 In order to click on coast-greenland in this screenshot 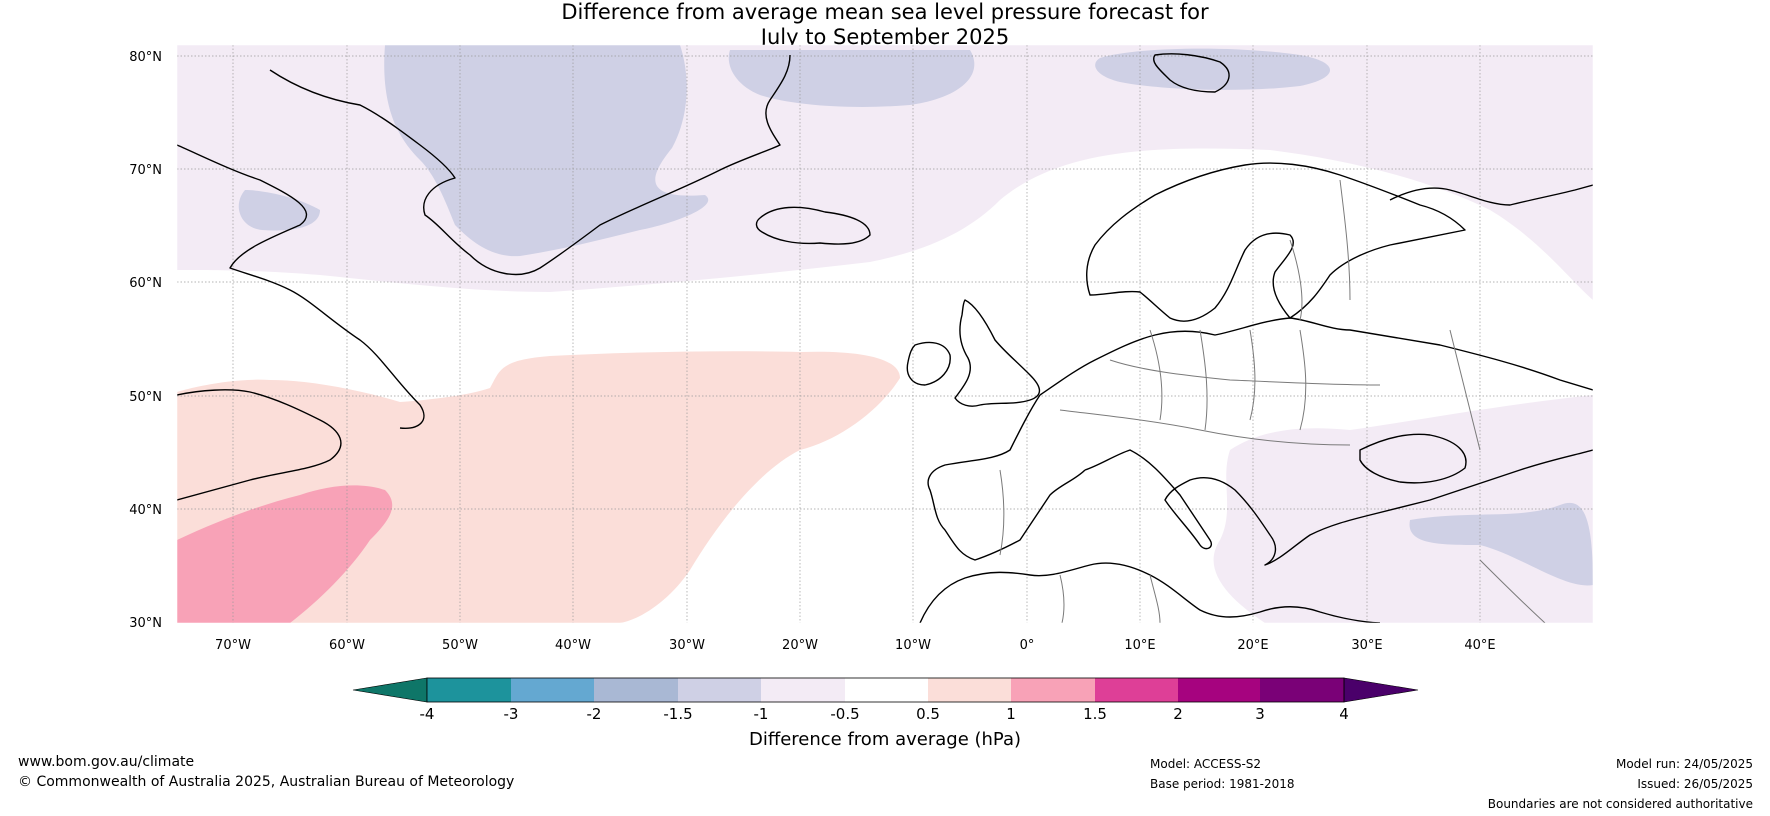, I will do `click(530, 165)`.